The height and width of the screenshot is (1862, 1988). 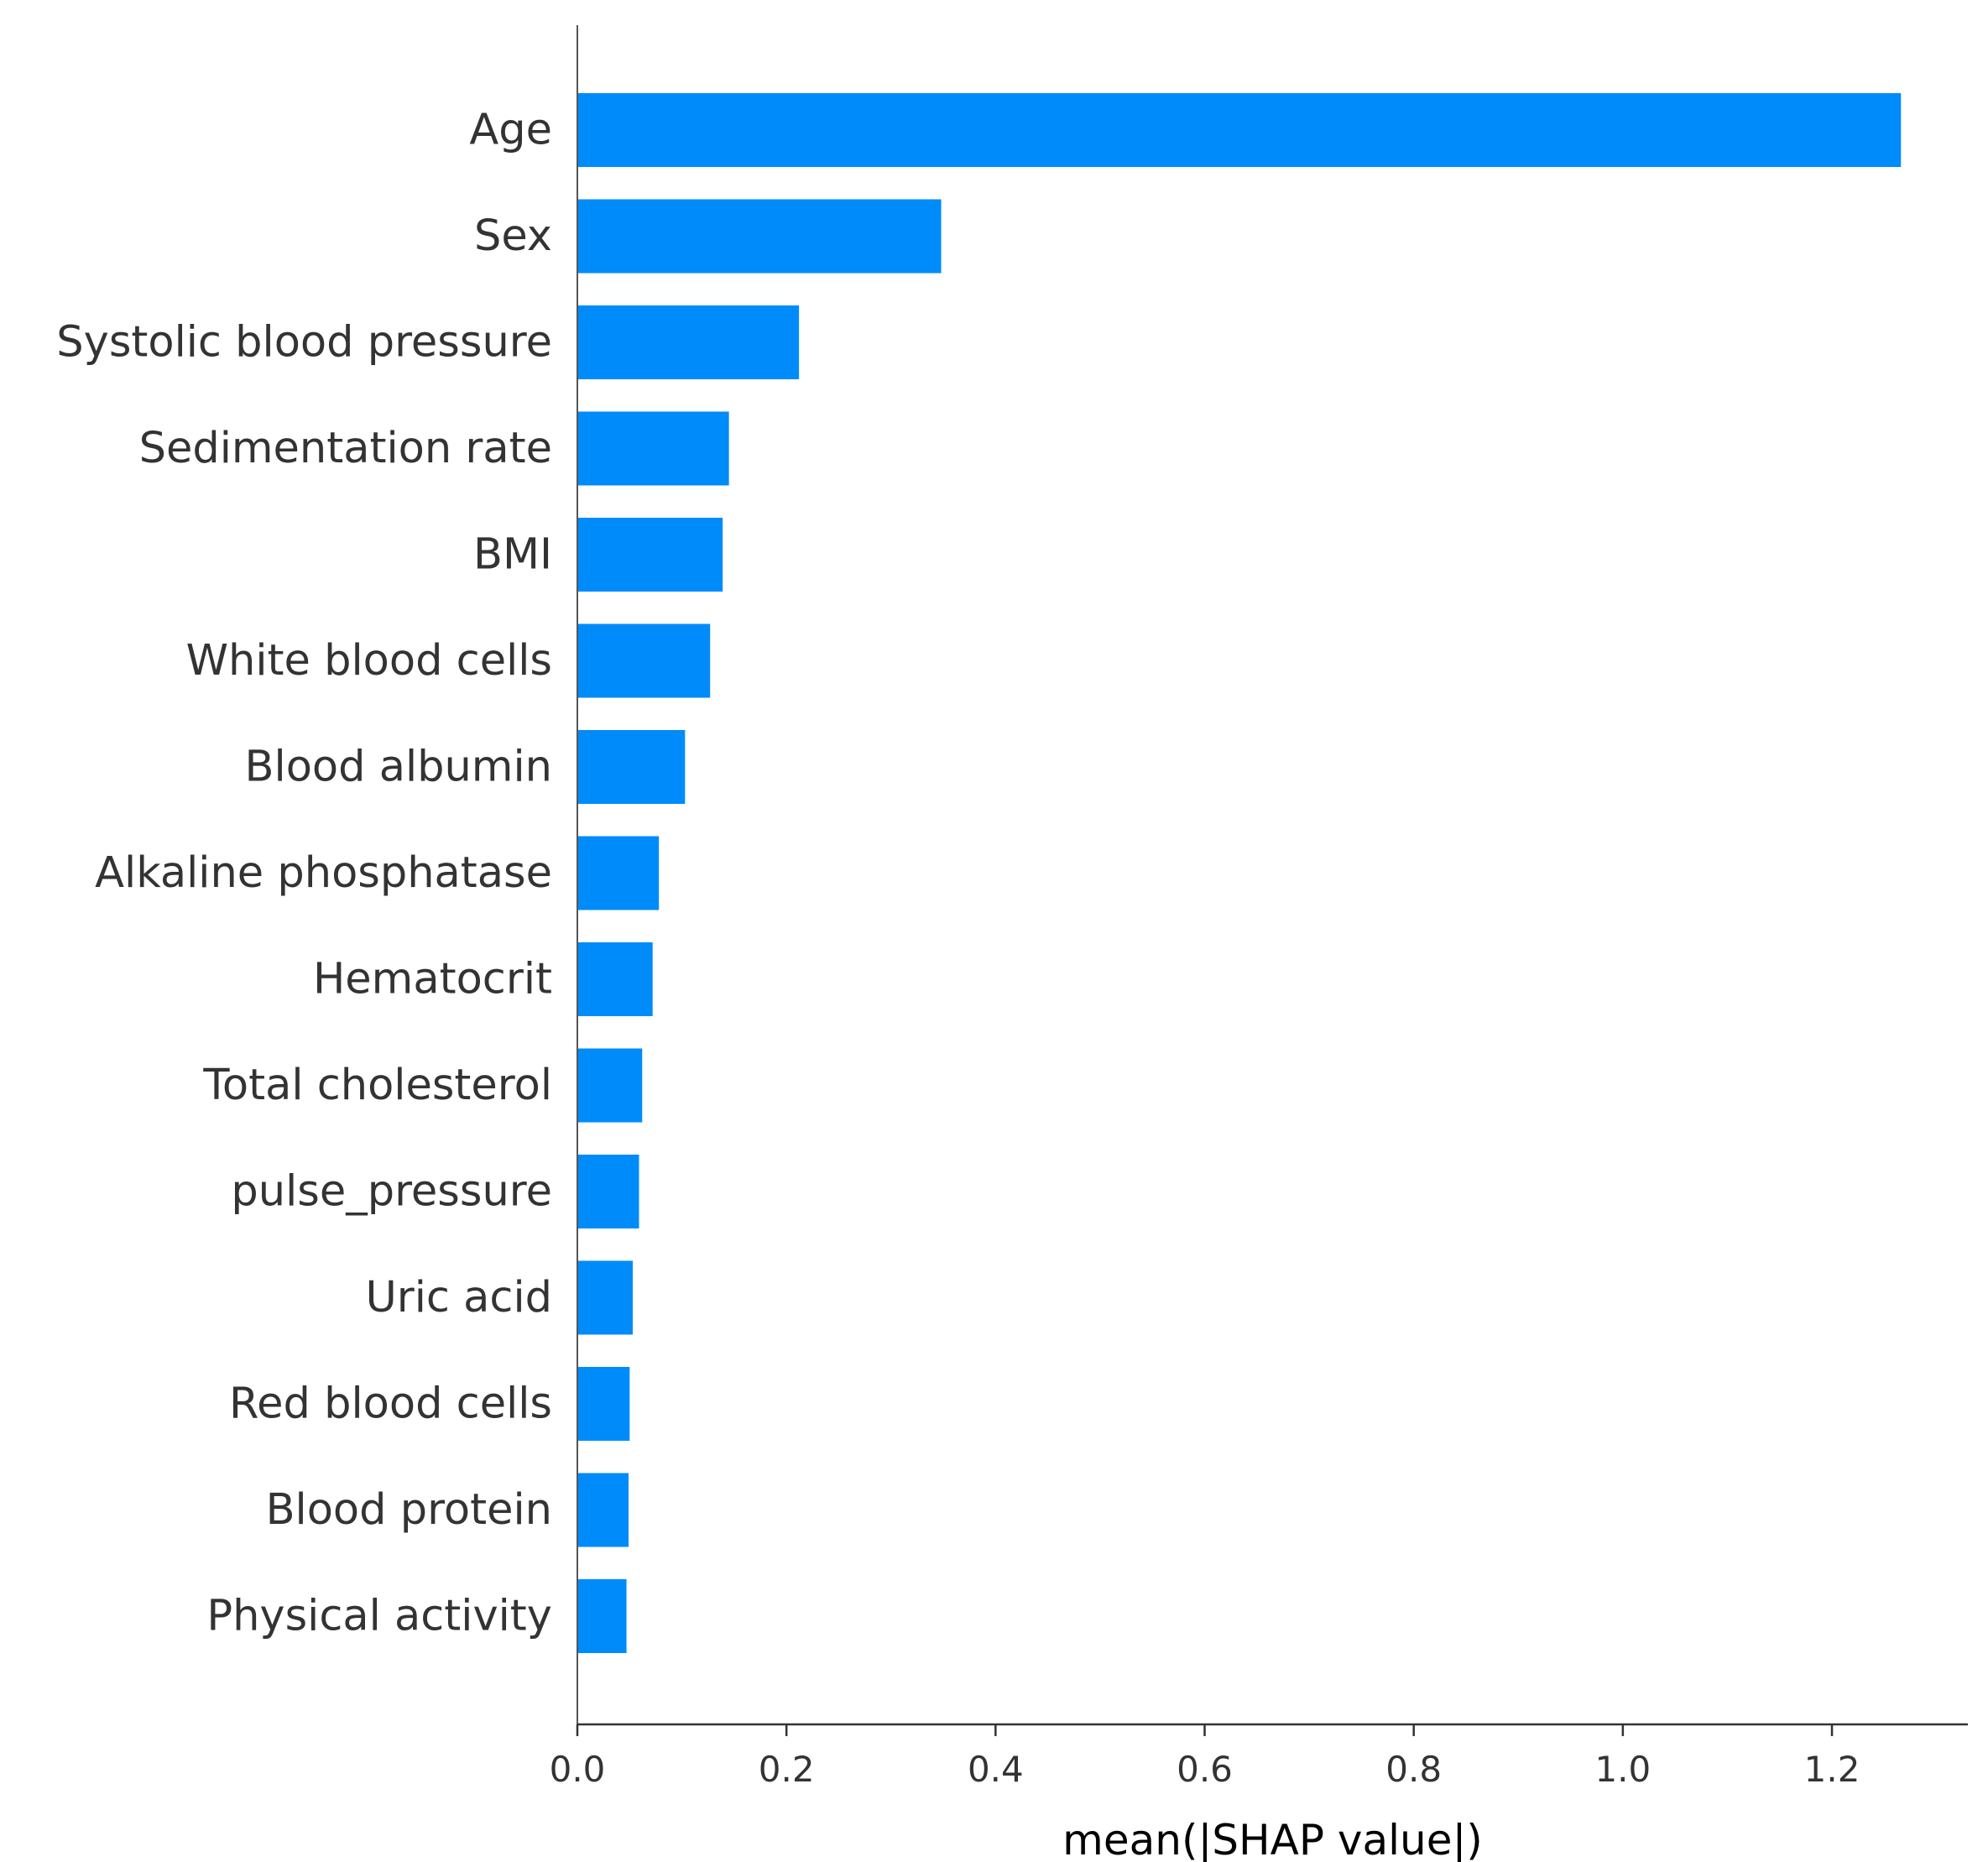 What do you see at coordinates (1832, 1769) in the screenshot?
I see `x-tick-label-6: 1.2` at bounding box center [1832, 1769].